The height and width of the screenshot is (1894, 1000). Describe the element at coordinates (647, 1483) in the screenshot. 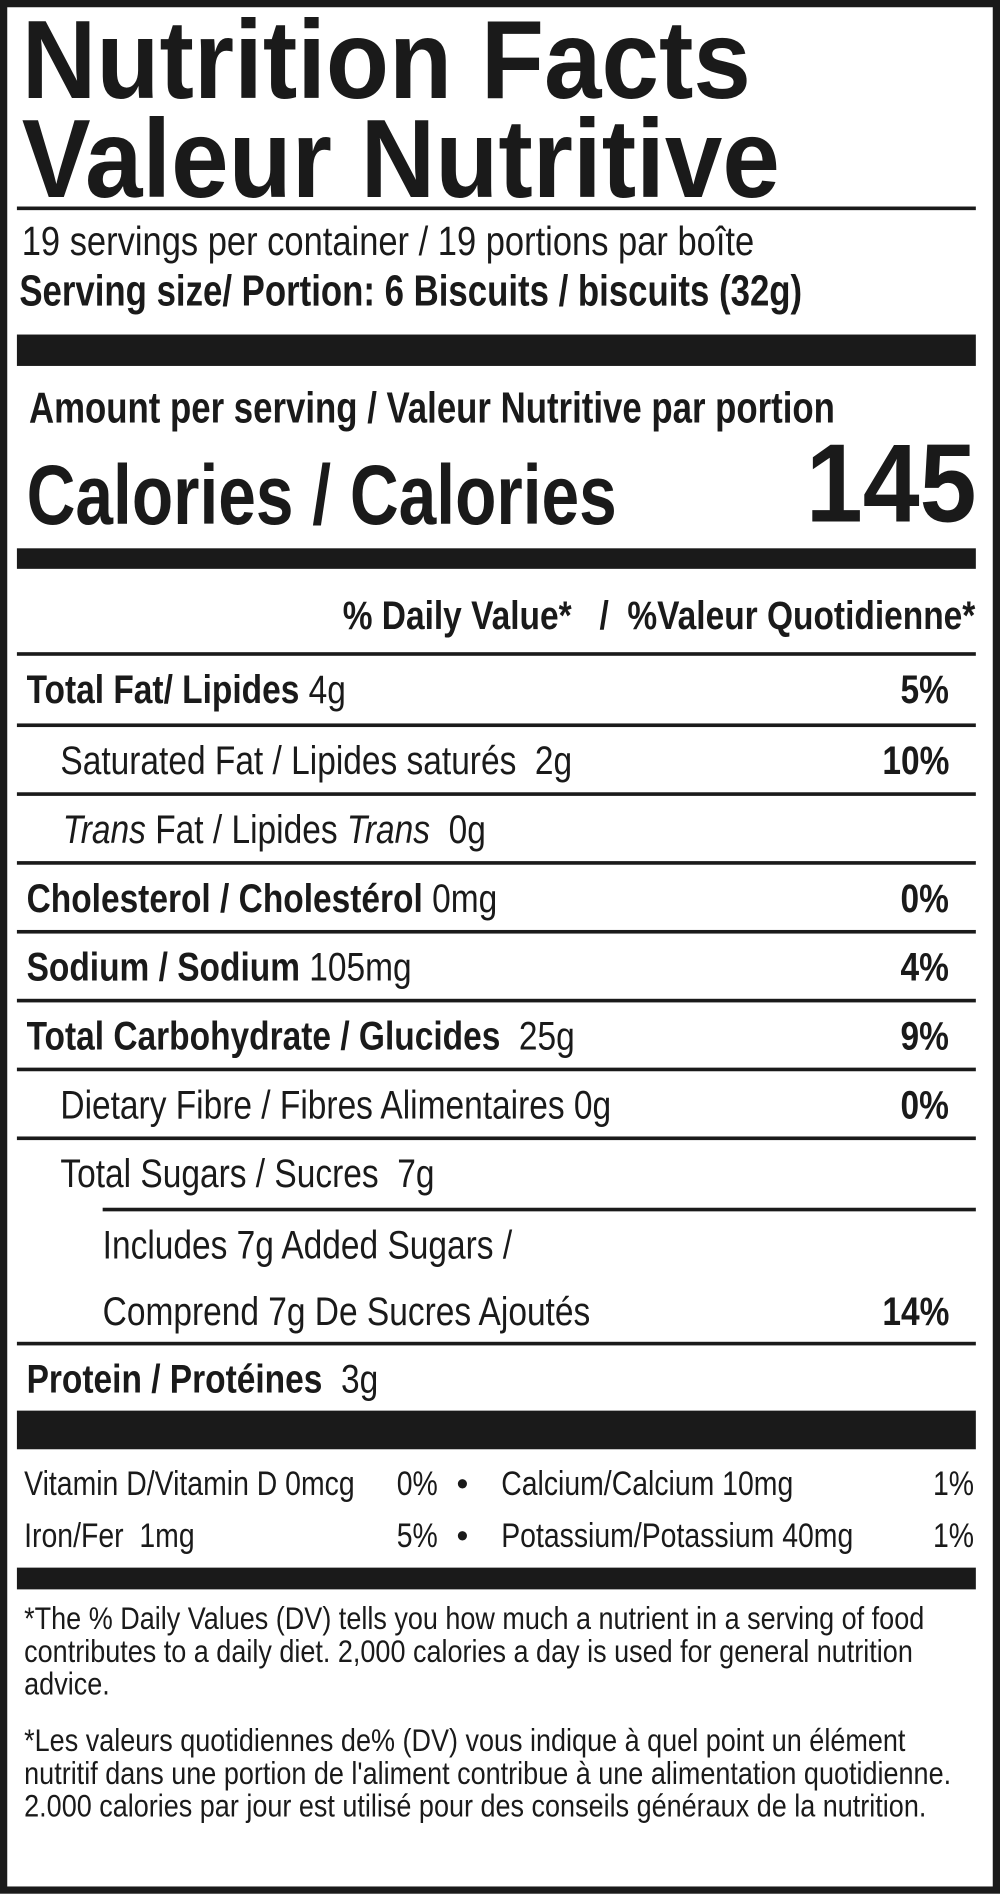

I see `calcium: Calcium/Calcium 10mg` at that location.